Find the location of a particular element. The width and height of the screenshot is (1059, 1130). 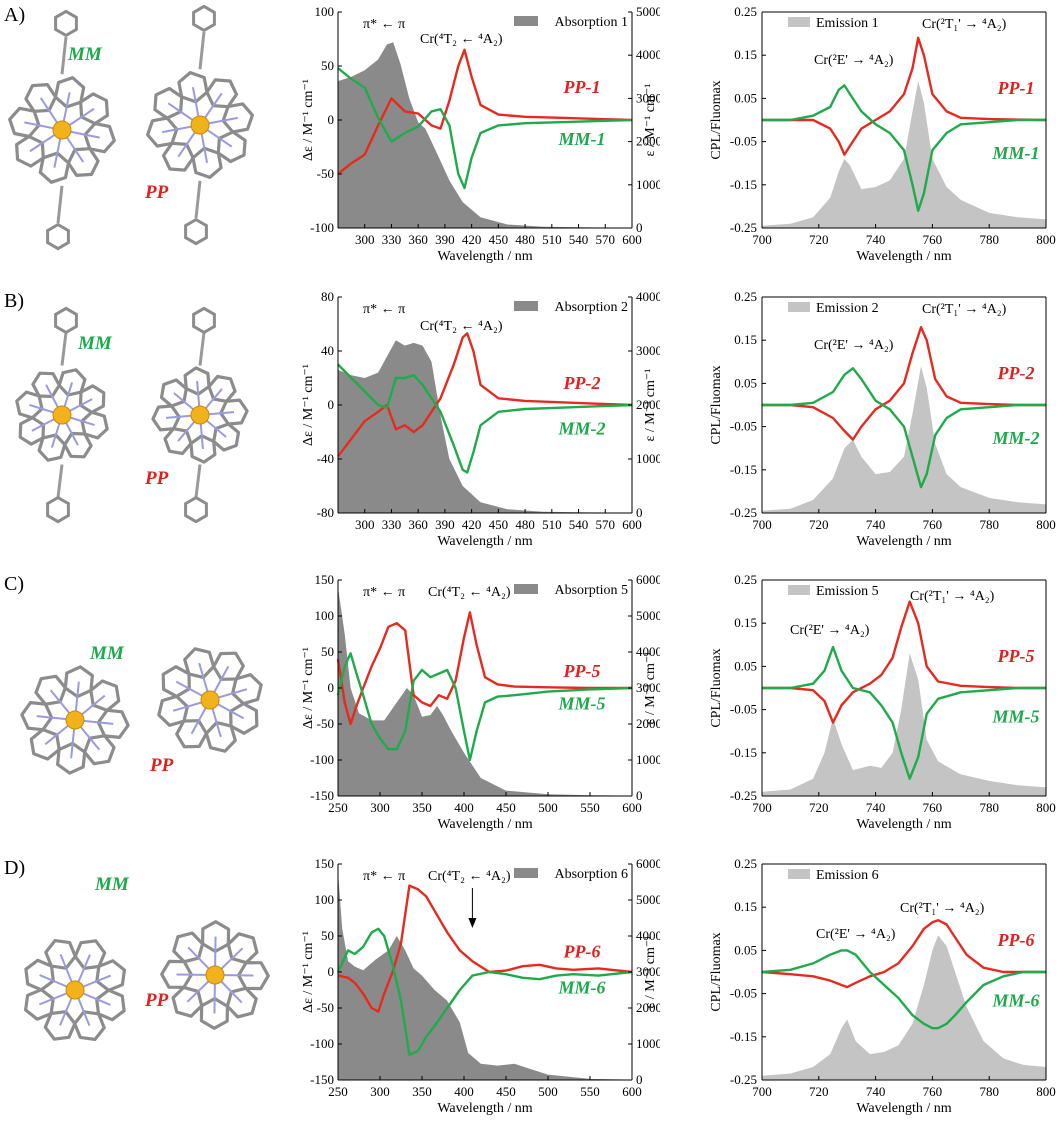

legend-label: Emission 1 is located at coordinates (847, 23).